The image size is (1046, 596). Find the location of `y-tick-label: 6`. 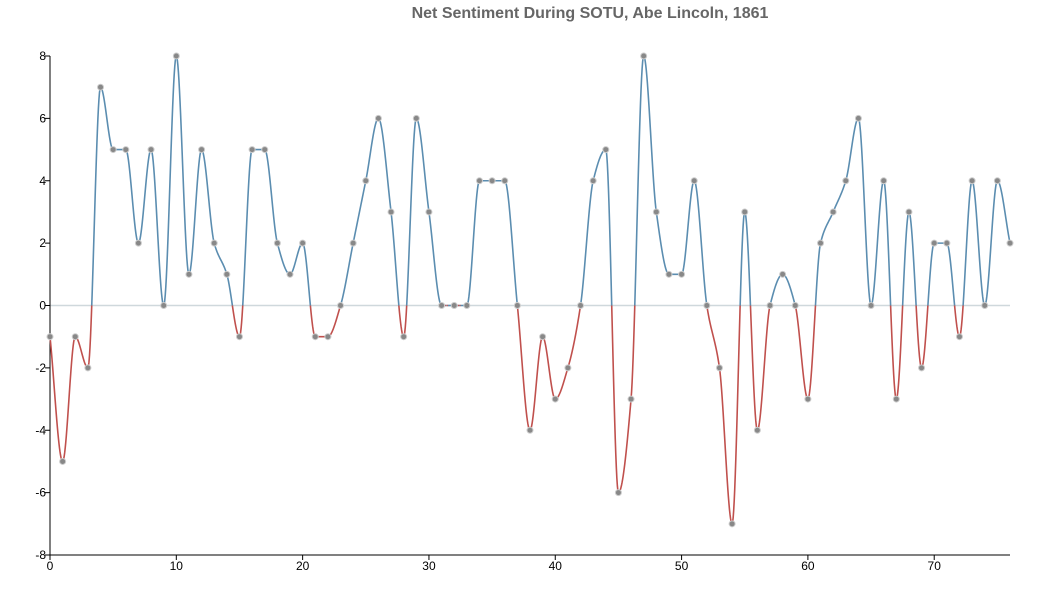

y-tick-label: 6 is located at coordinates (42, 118).